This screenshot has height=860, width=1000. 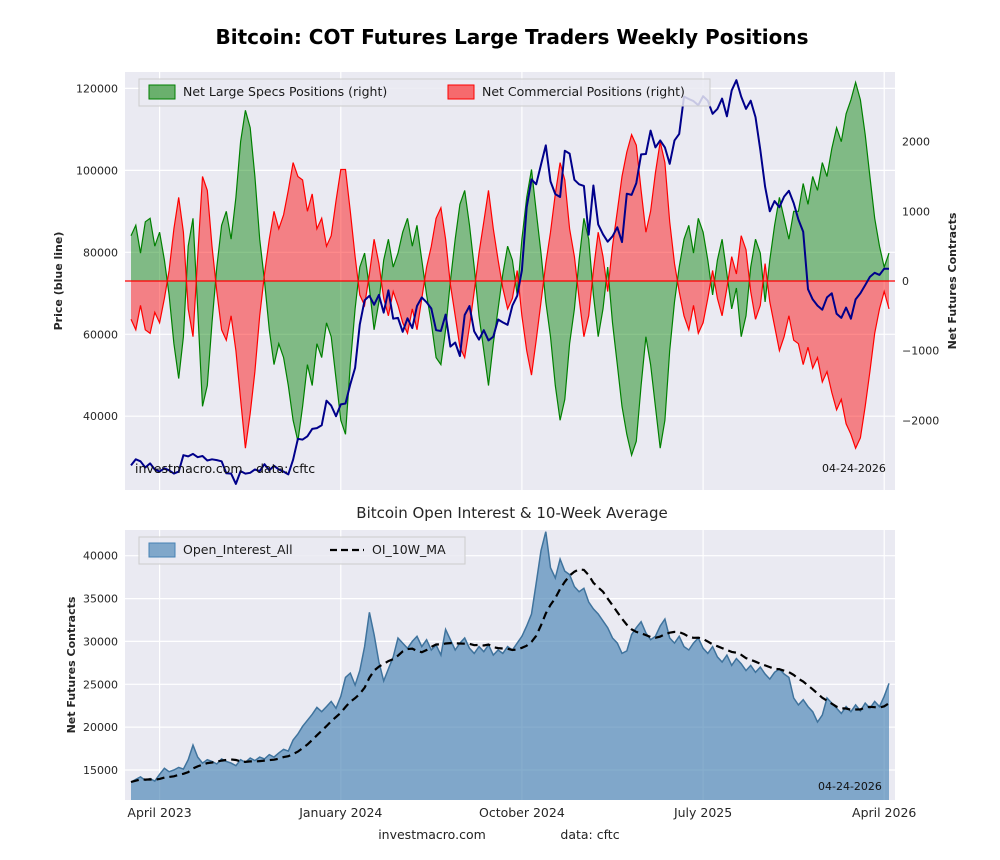 I want to click on ma-legend-label: OI_10W_MA, so click(x=409, y=549).